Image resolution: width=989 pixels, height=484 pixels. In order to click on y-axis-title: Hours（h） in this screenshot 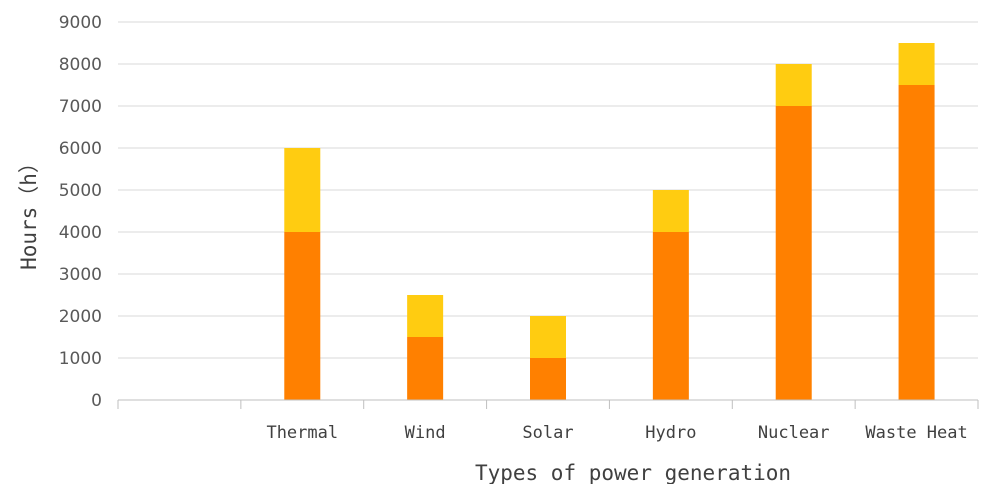, I will do `click(29, 211)`.